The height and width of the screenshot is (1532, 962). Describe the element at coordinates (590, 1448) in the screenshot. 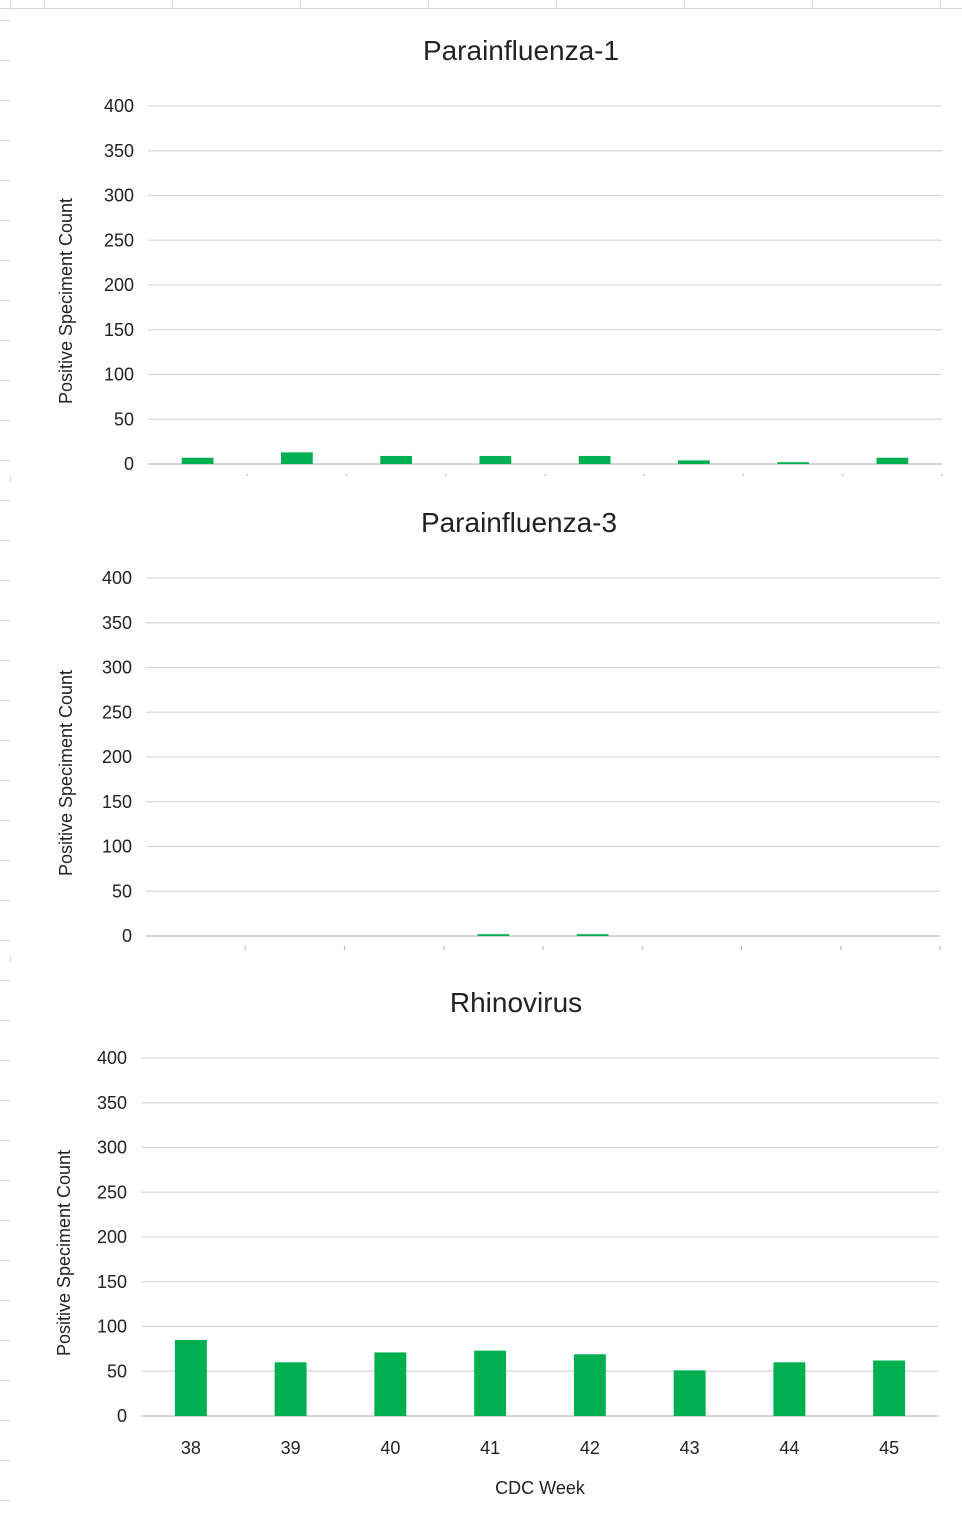

I see `x-tick-label: 42` at that location.